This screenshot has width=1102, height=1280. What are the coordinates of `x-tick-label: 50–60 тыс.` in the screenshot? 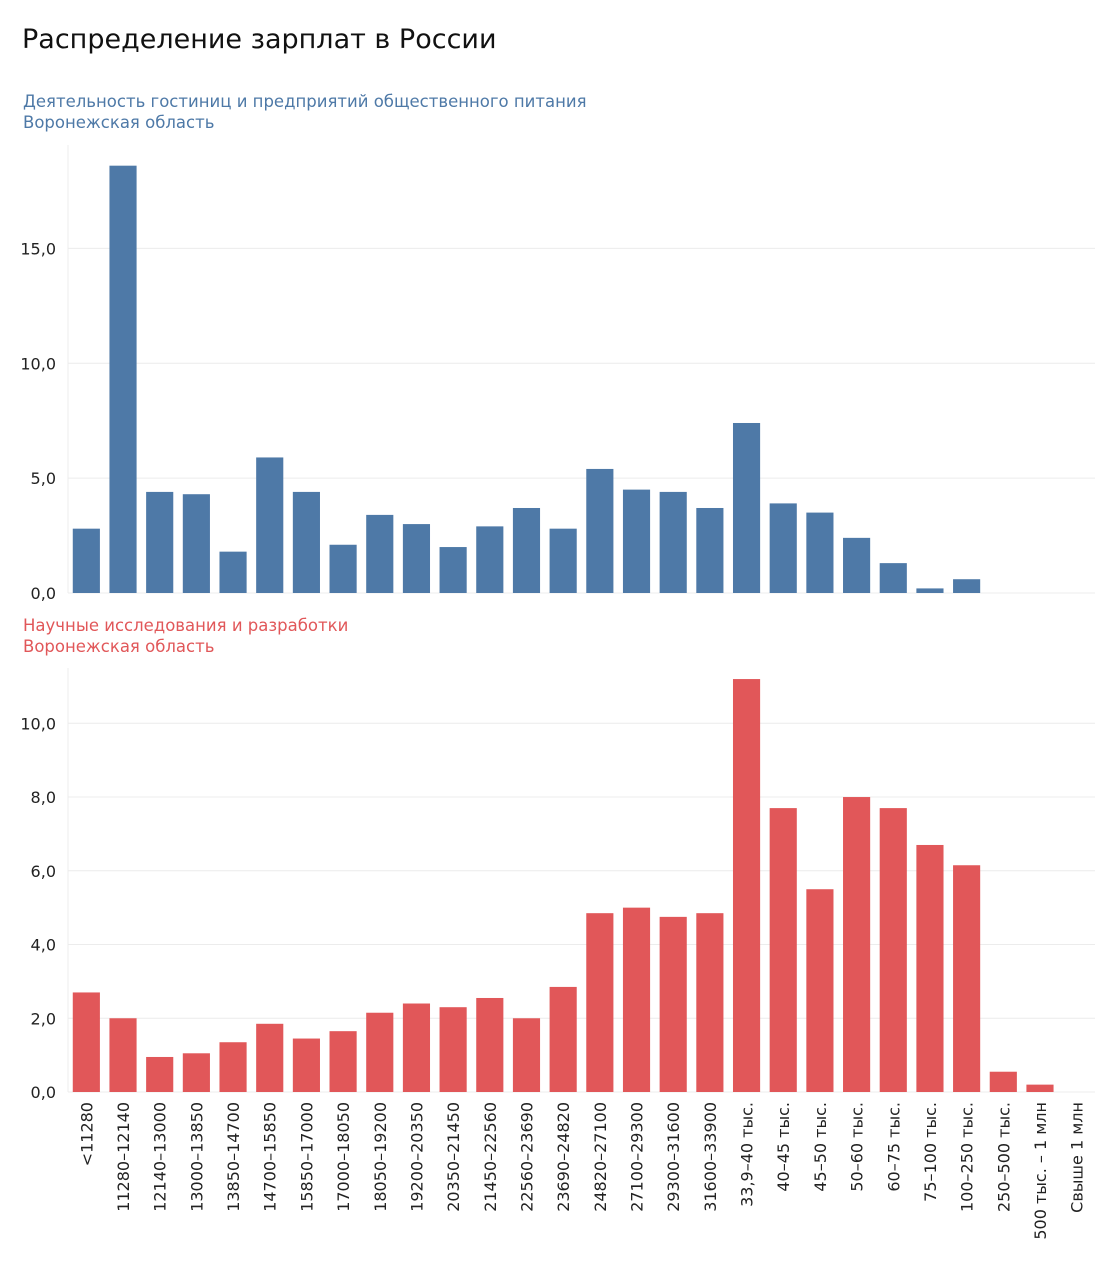 It's located at (857, 1147).